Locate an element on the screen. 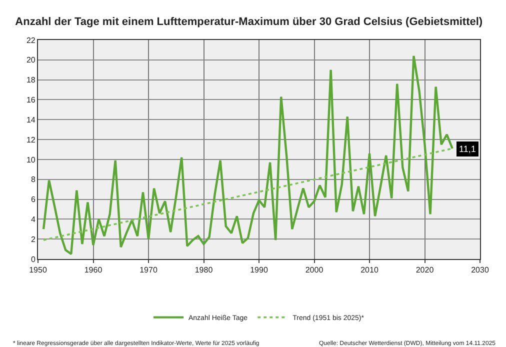  x-tick-label: 1960 is located at coordinates (93, 270).